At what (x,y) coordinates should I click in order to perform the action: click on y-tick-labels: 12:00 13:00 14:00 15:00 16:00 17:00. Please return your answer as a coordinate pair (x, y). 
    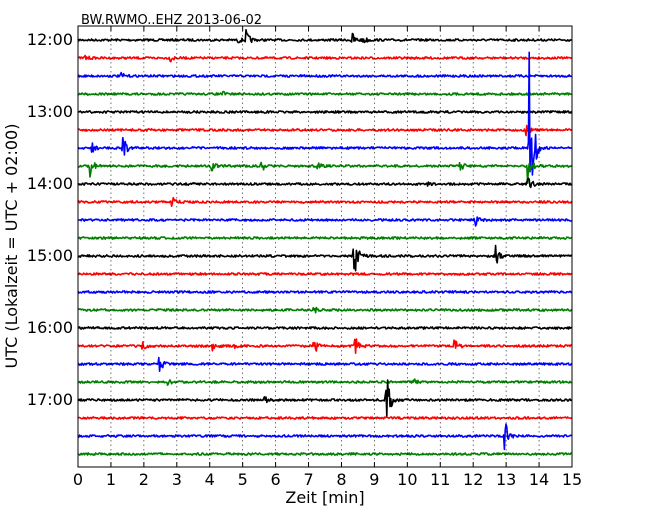
    Looking at the image, I should click on (50, 219).